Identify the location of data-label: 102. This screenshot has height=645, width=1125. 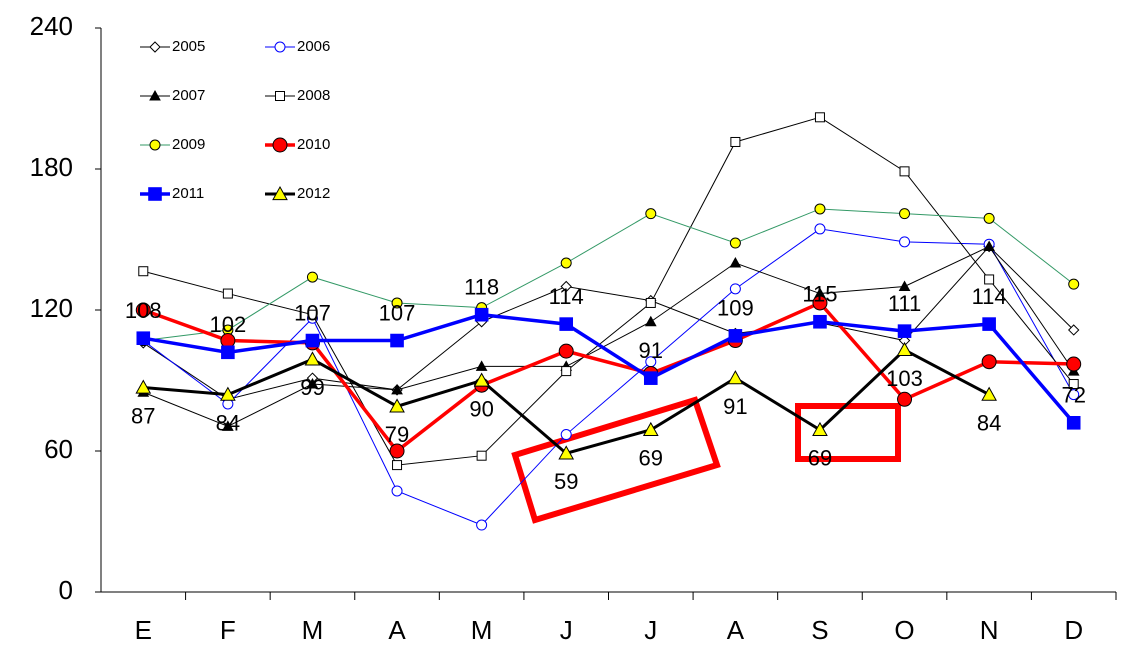
(228, 324).